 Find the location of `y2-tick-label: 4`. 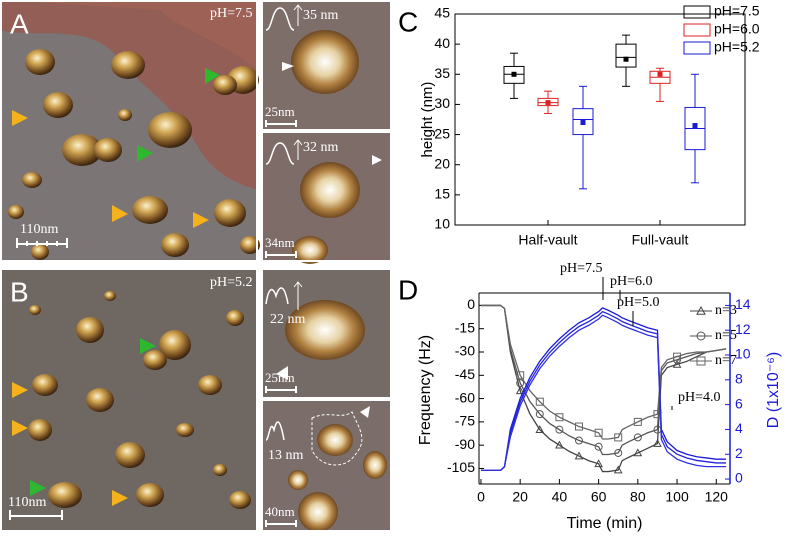

y2-tick-label: 4 is located at coordinates (739, 428).